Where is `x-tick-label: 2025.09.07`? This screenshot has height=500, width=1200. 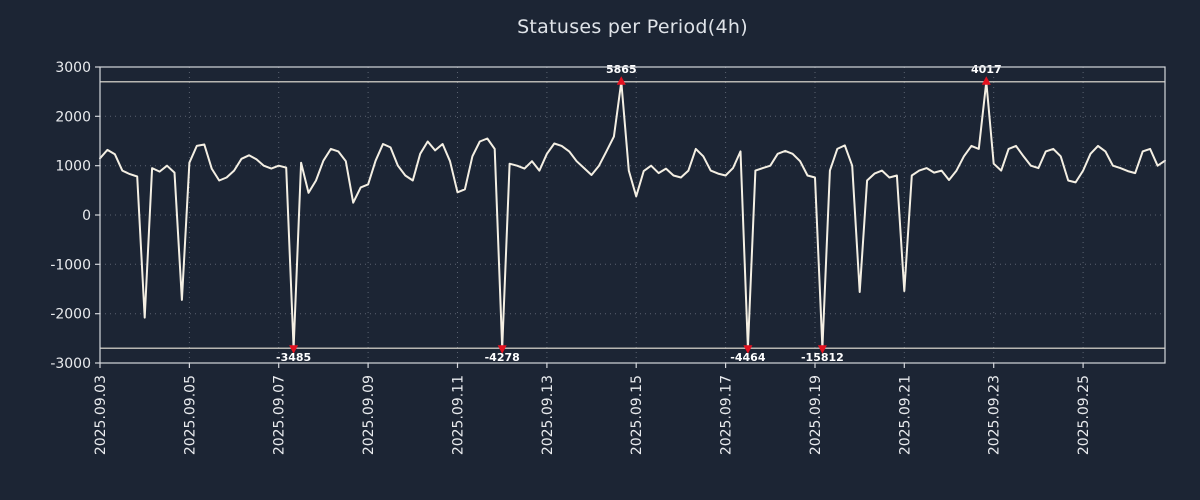 x-tick-label: 2025.09.07 is located at coordinates (280, 415).